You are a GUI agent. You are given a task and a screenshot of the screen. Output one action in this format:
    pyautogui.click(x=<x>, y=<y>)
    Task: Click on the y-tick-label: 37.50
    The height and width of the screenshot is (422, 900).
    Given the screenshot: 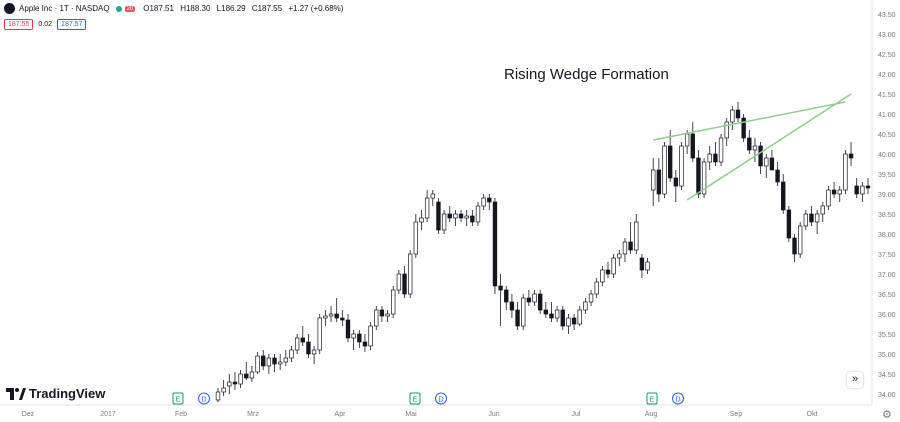 What is the action you would take?
    pyautogui.click(x=887, y=255)
    